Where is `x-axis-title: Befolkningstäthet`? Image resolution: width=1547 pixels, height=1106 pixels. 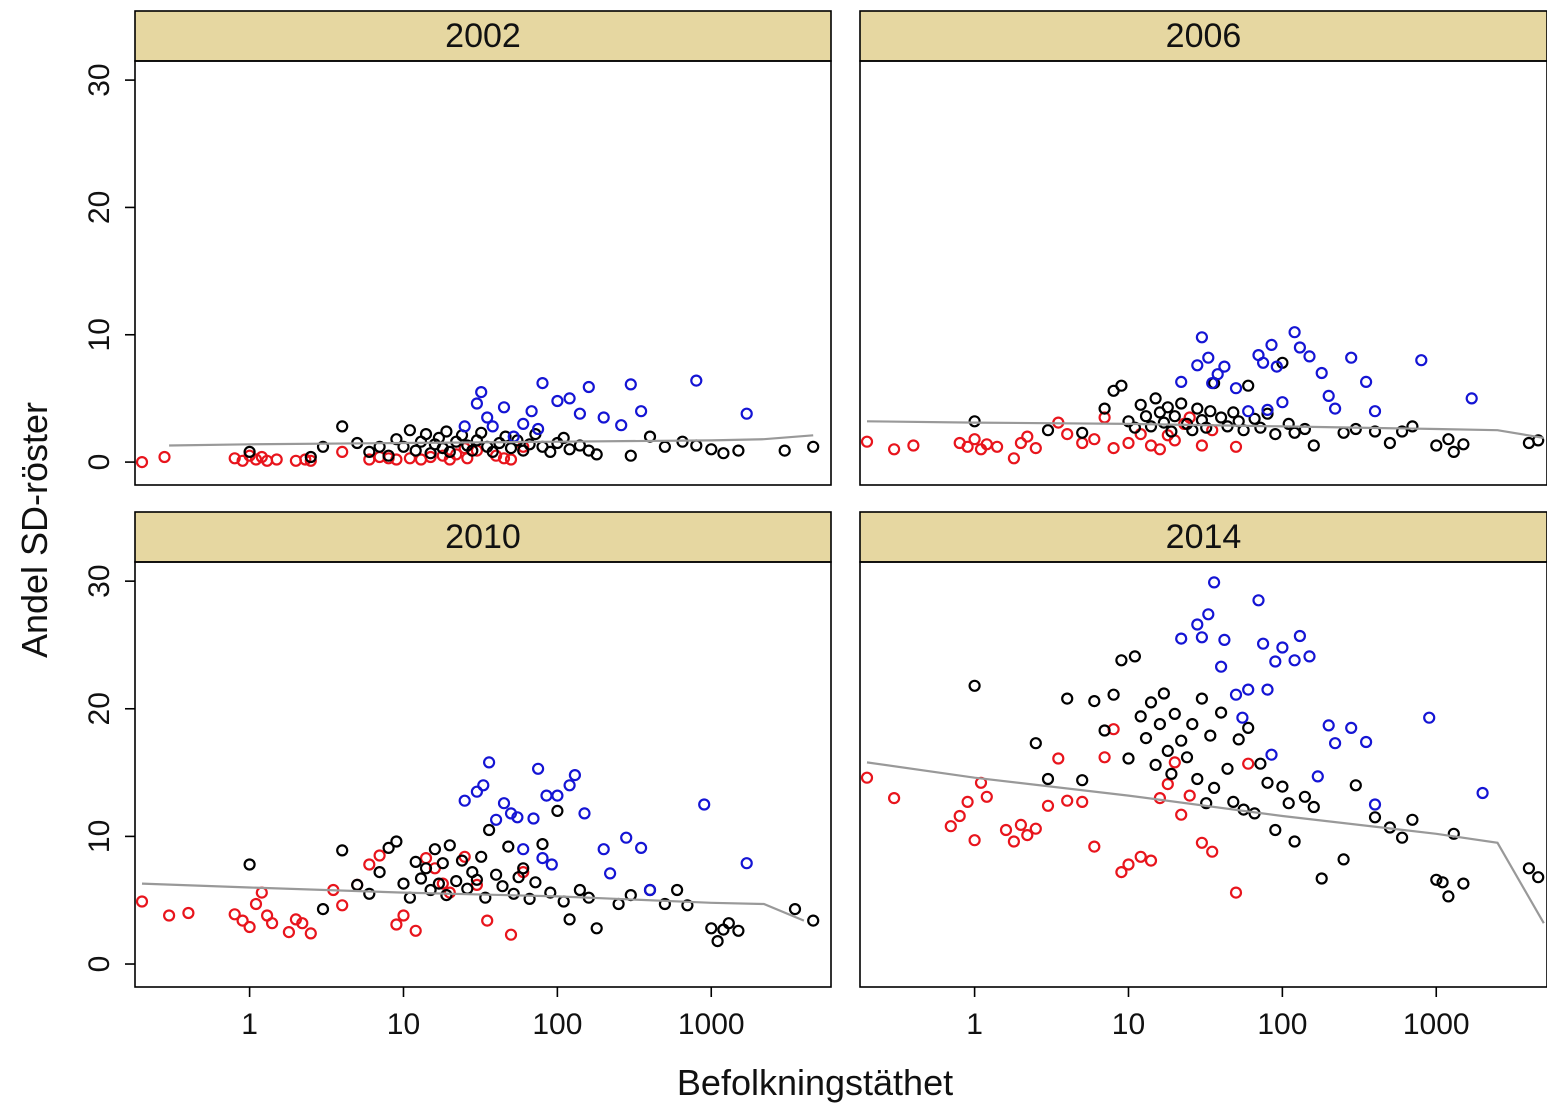 x-axis-title: Befolkningstäthet is located at coordinates (815, 1082).